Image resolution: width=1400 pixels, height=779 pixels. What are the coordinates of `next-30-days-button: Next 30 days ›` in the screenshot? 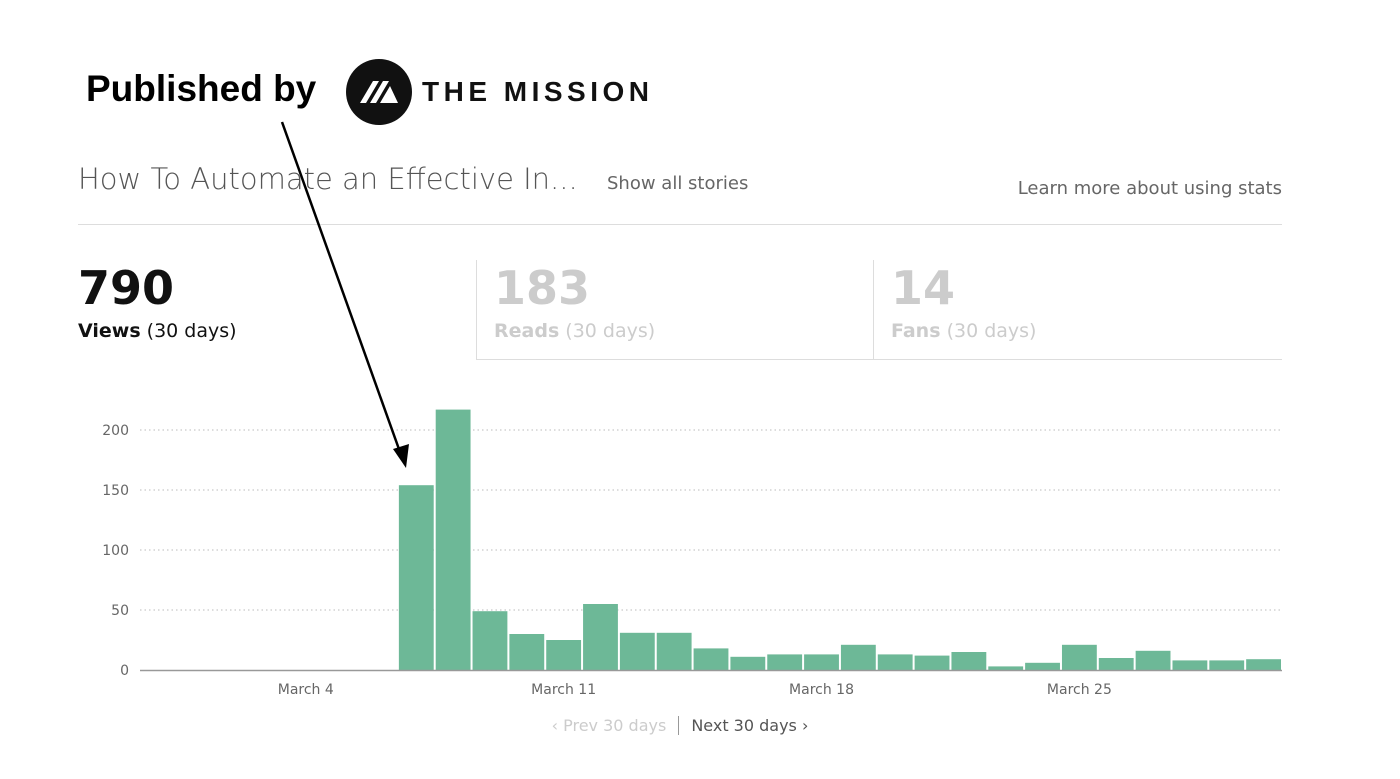 It's located at (743, 725).